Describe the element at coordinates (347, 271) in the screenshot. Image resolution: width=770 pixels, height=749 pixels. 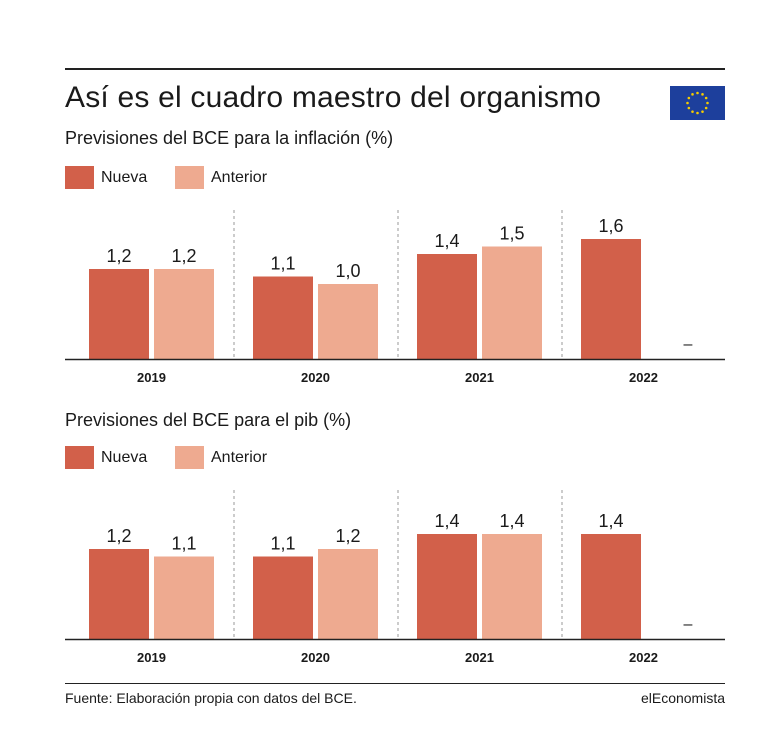
I see `data-label: 1,0` at that location.